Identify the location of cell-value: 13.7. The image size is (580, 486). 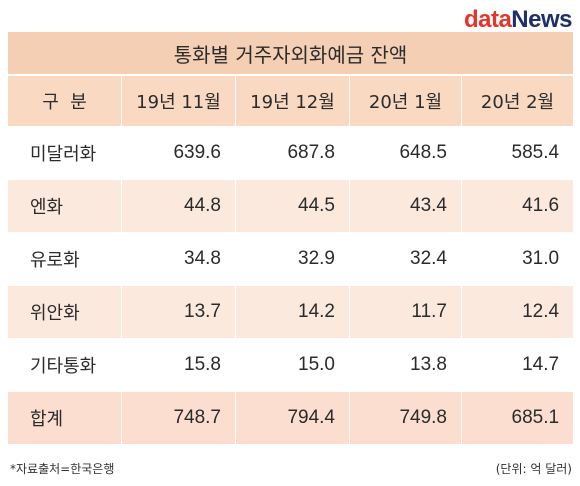
(178, 312).